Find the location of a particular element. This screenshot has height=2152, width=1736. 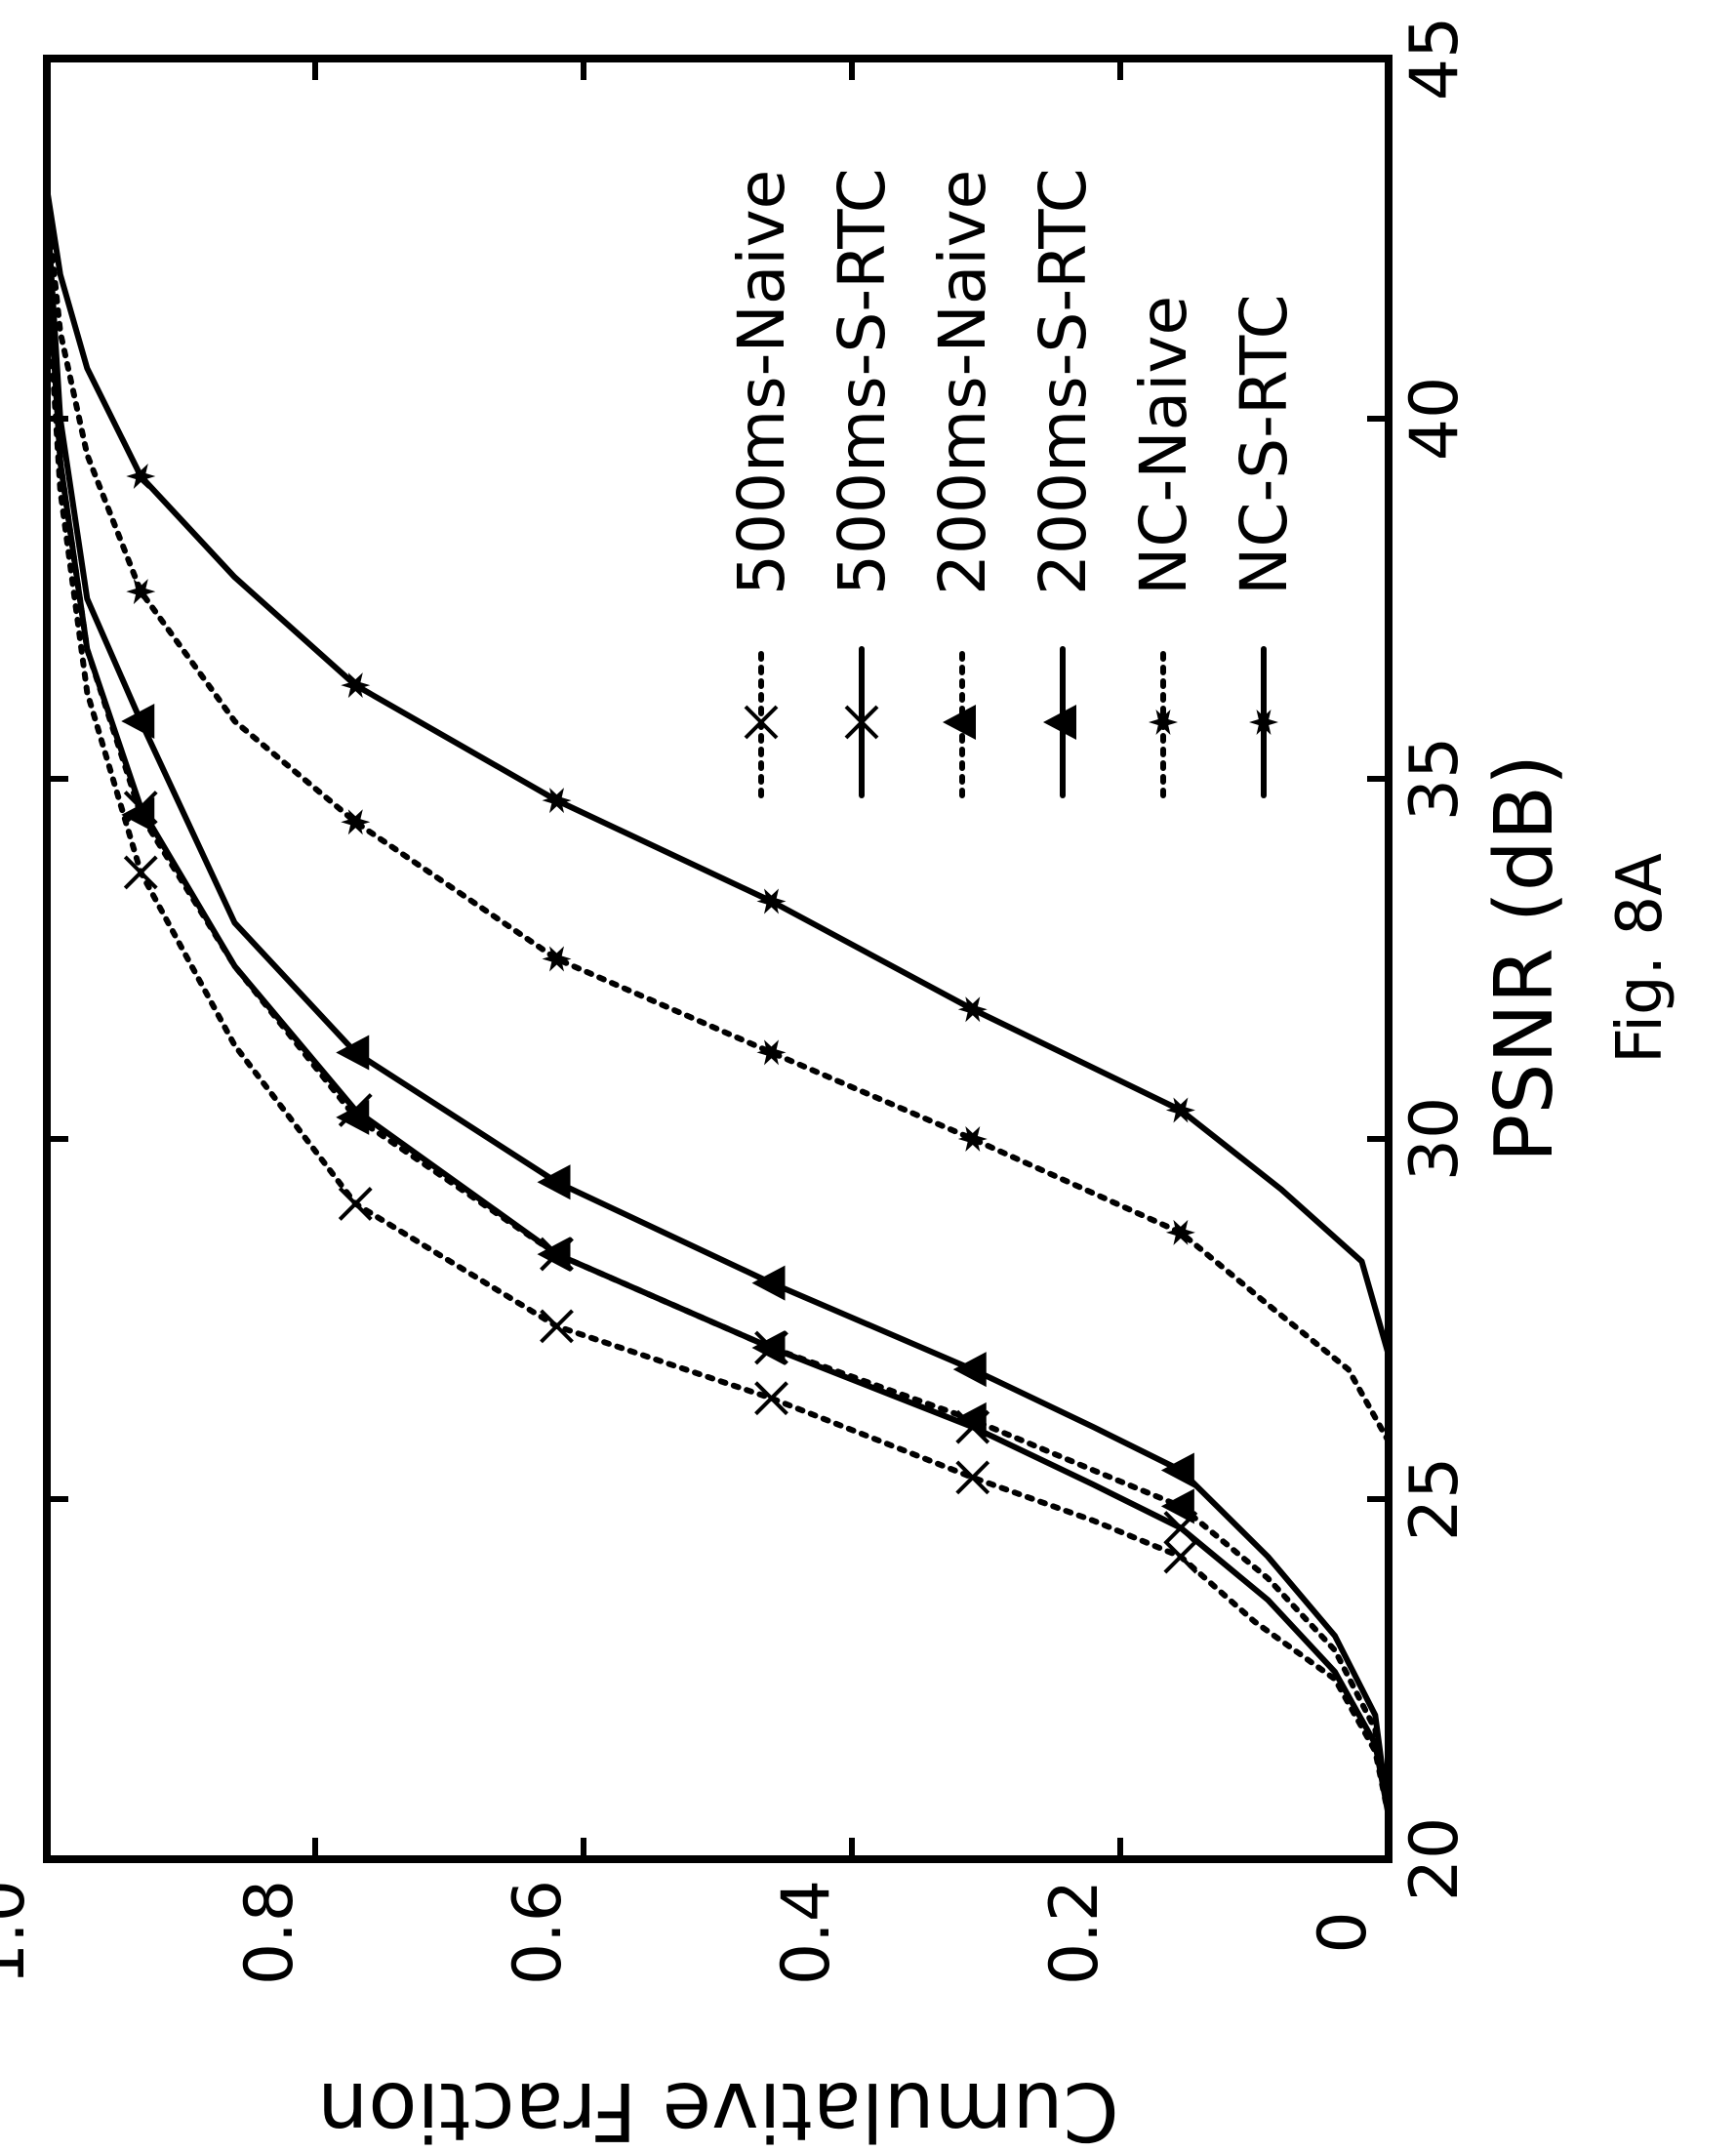

y-tick-label: 0.8 is located at coordinates (269, 1932).